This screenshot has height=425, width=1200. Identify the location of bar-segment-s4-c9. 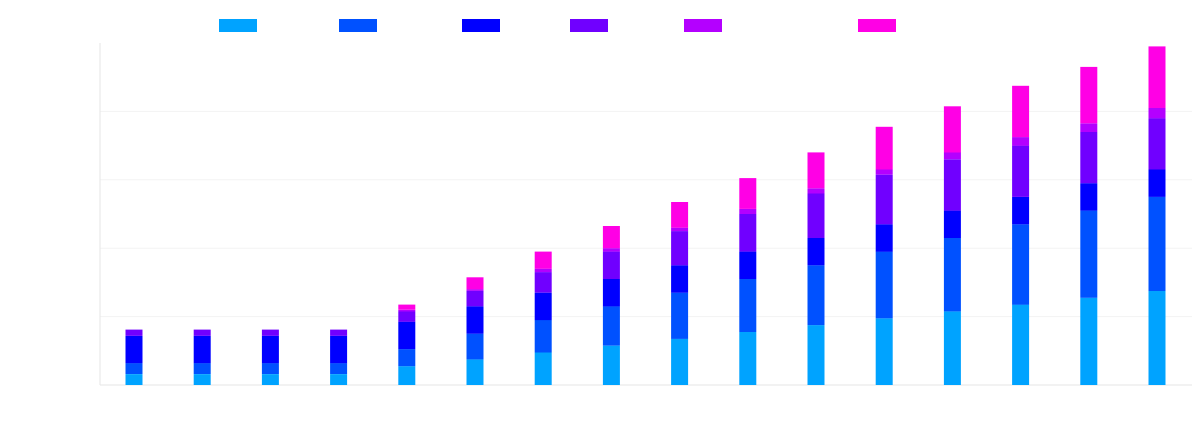
(680, 248).